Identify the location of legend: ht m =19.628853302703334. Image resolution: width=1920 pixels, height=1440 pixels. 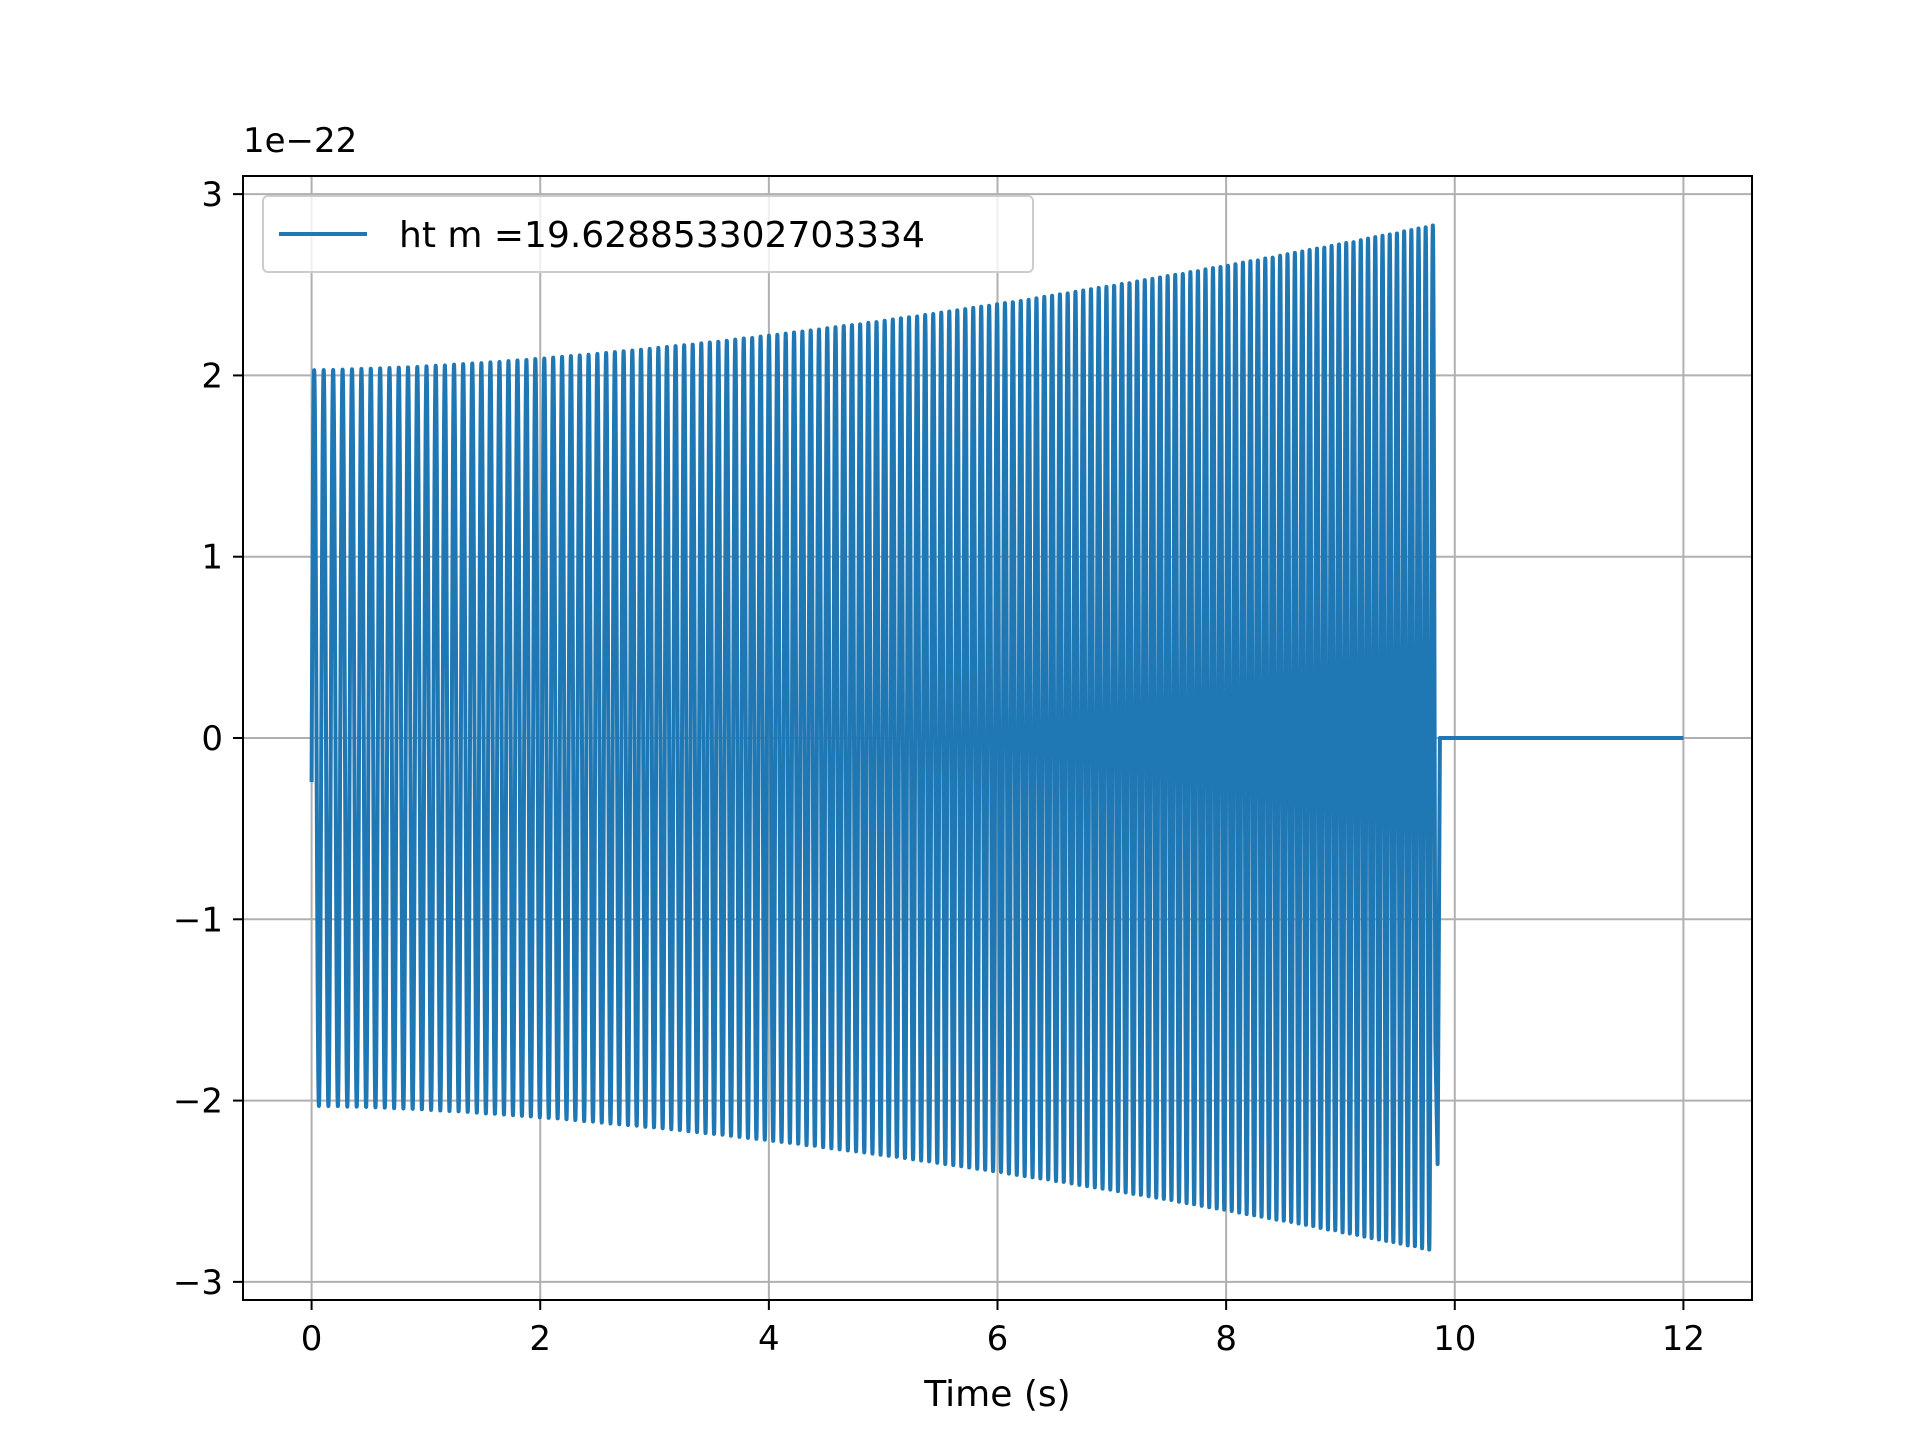
(648, 234).